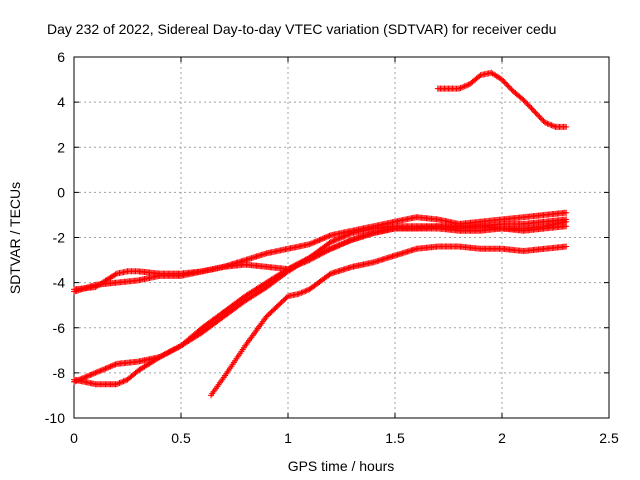 Image resolution: width=640 pixels, height=480 pixels. I want to click on y-tick-label: 4, so click(61, 102).